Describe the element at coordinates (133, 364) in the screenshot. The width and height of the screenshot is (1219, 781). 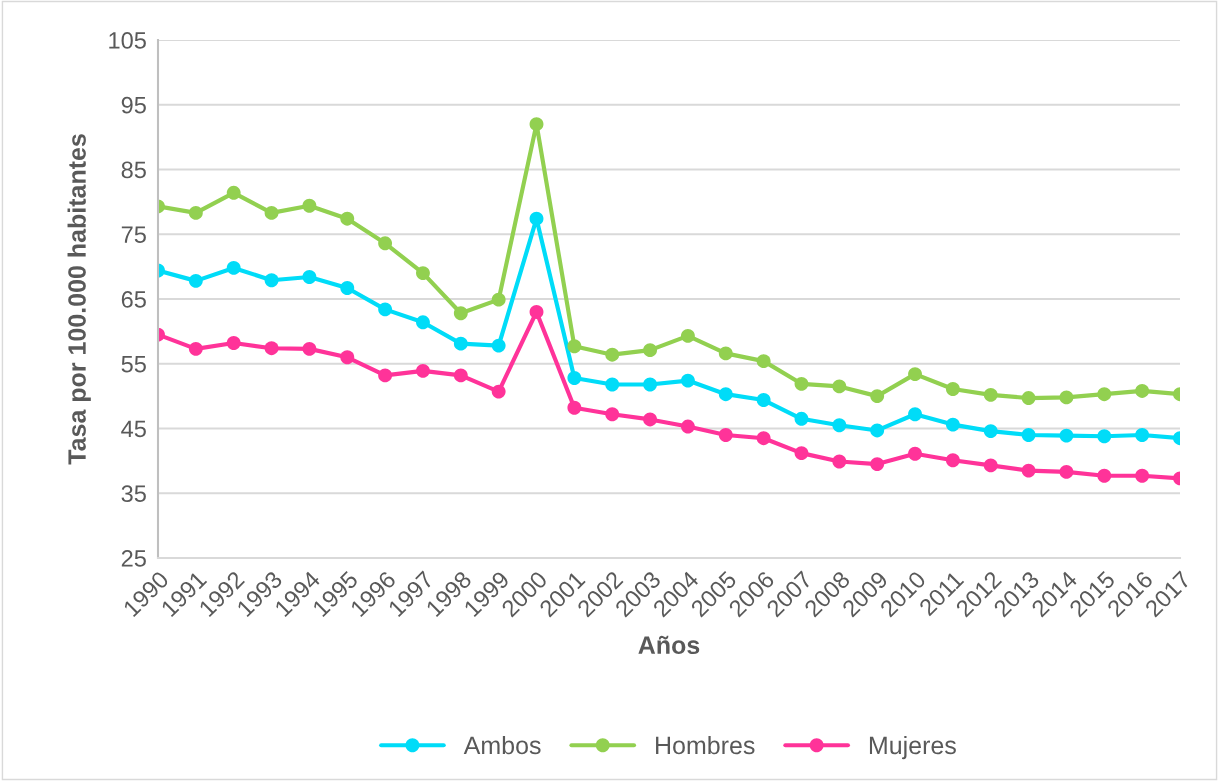
I see `y-tick-label: 55` at that location.